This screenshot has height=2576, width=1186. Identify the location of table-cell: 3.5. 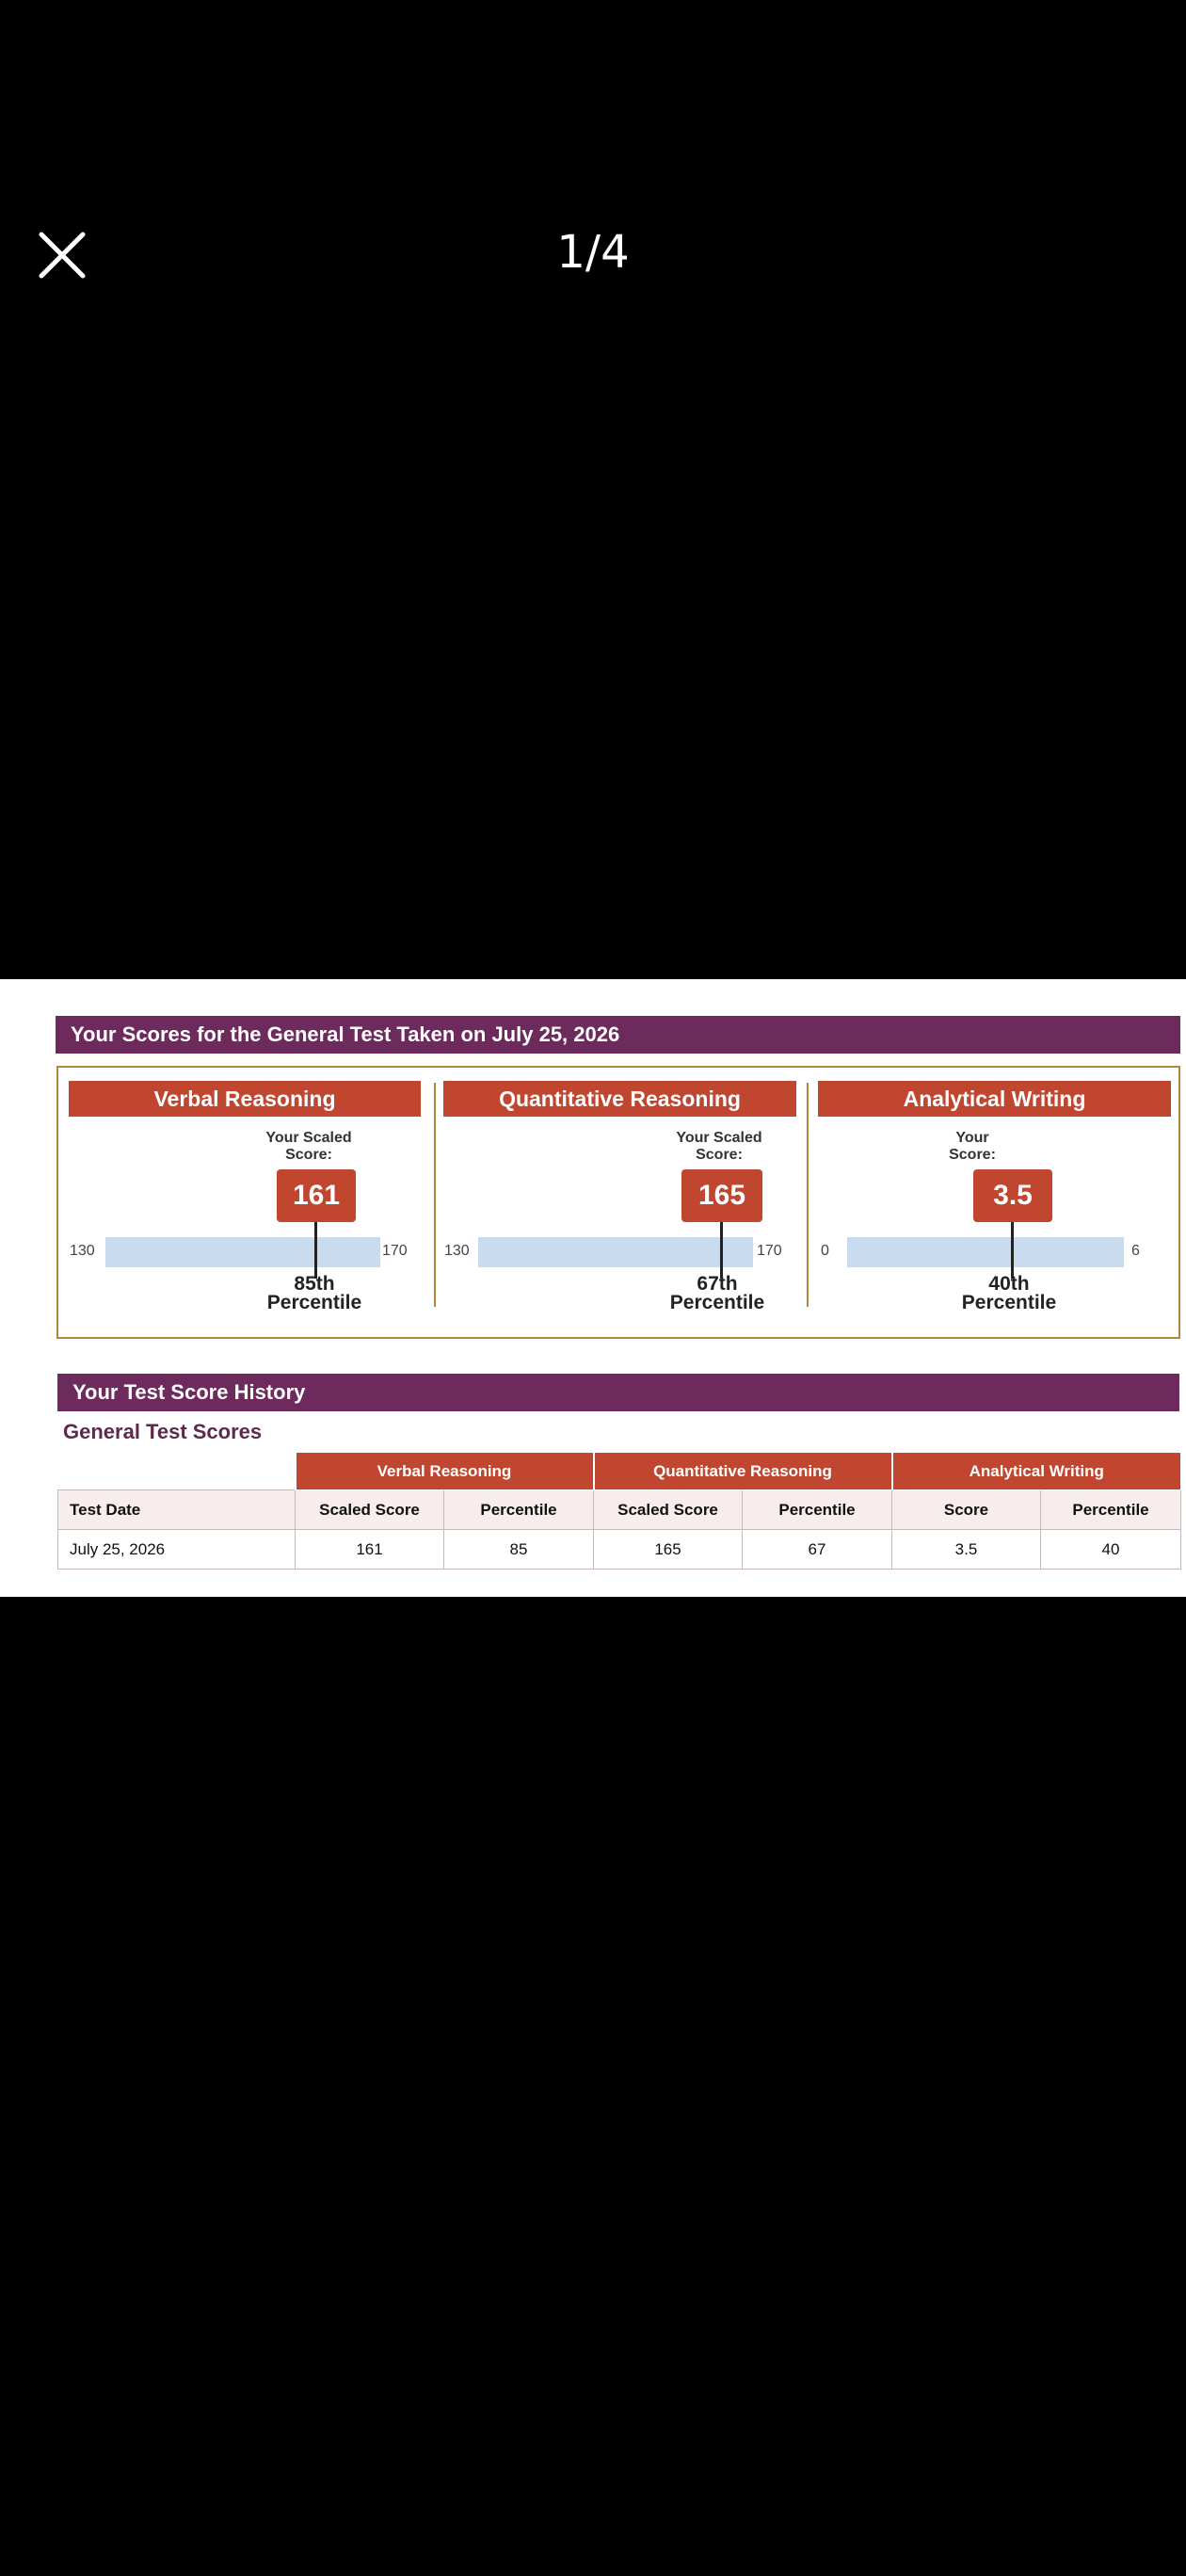
(966, 1549).